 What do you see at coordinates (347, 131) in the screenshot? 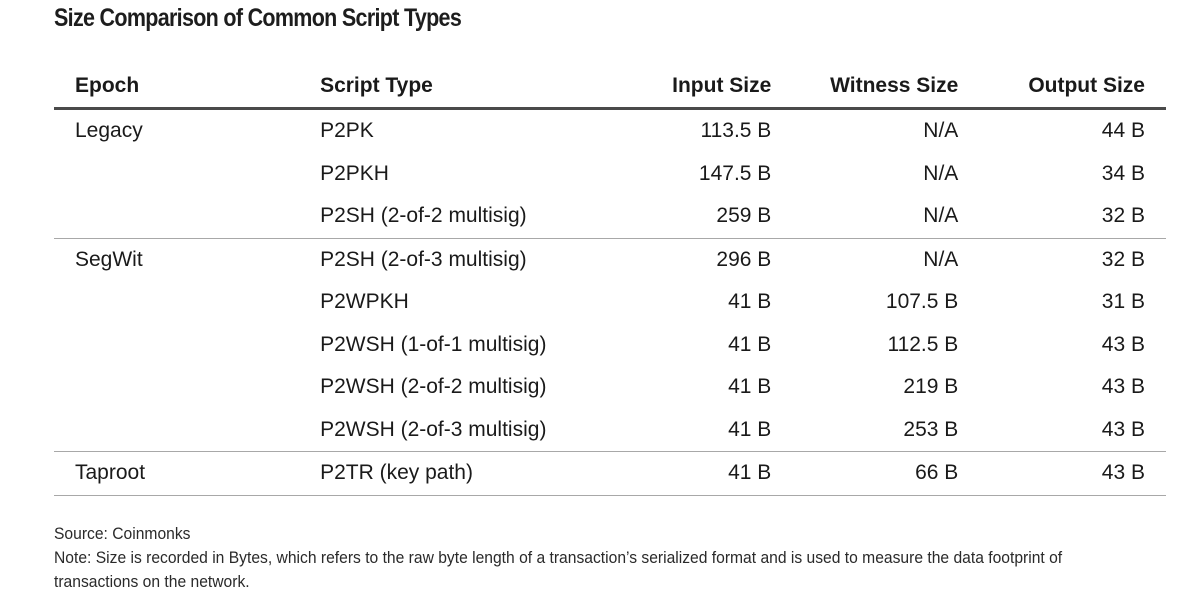
I see `cell-script-type: P2PK` at bounding box center [347, 131].